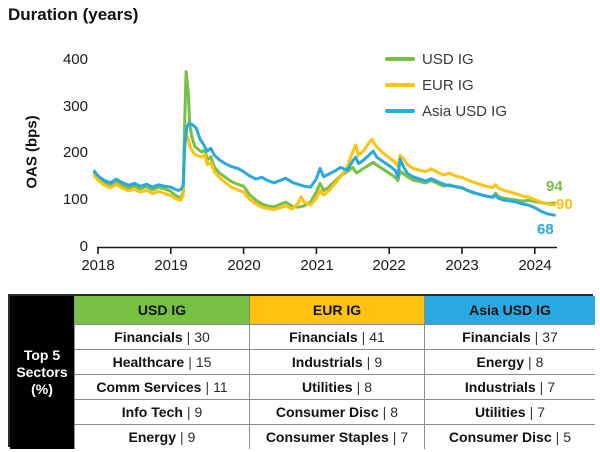 This screenshot has height=452, width=600. I want to click on table-corner-label: Top 5 Sectors (%), so click(42, 372).